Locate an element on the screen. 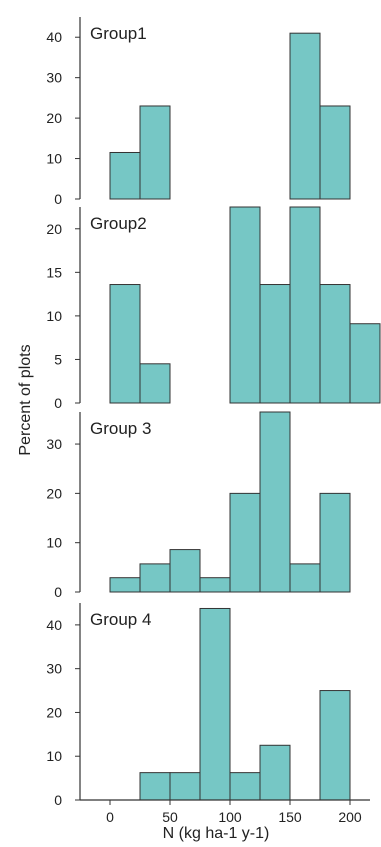 This screenshot has width=381, height=847. panel-4-y-tick-label: 20 is located at coordinates (54, 712).